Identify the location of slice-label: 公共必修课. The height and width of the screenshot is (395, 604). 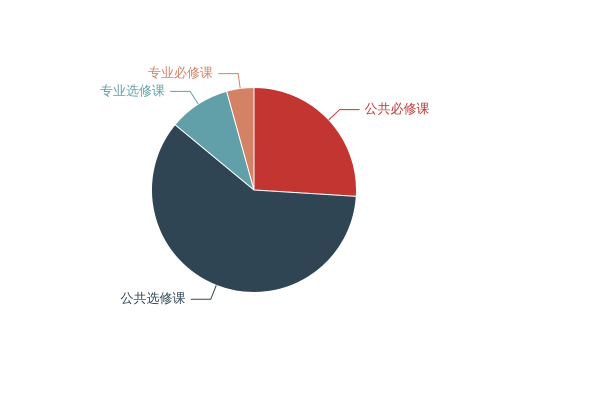
(397, 109).